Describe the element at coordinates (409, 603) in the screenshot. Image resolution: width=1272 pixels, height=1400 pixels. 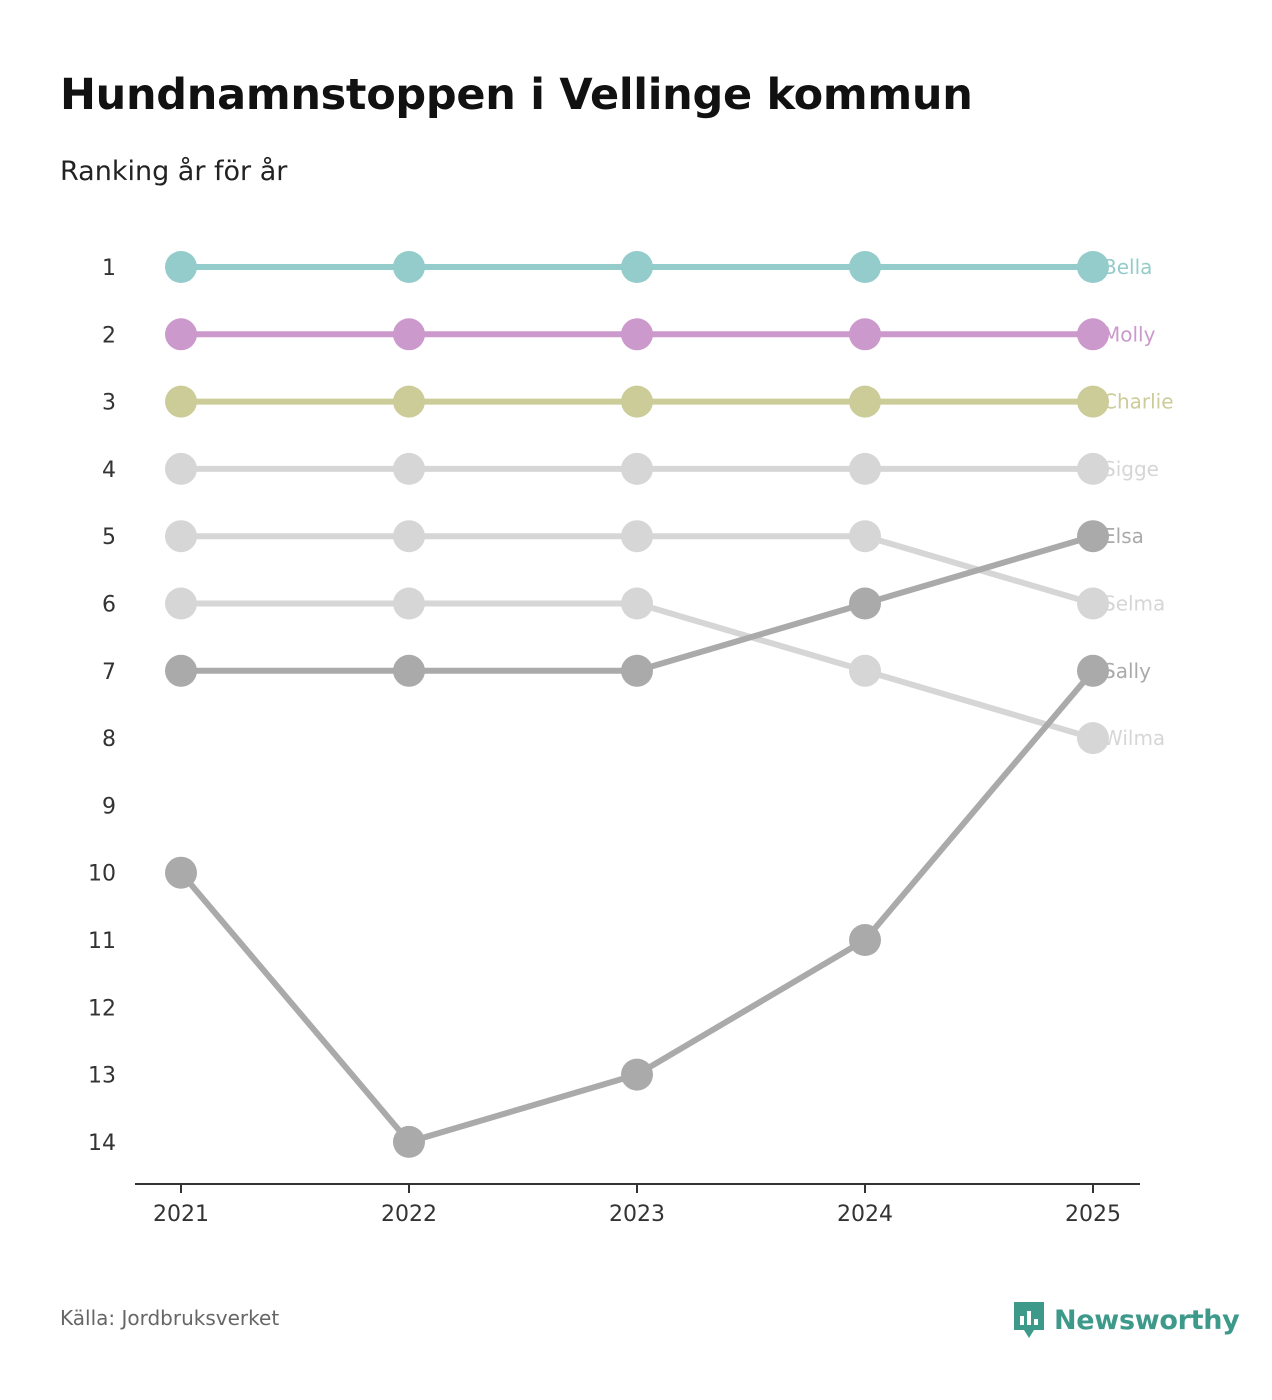
I see `point-wilma-2022` at that location.